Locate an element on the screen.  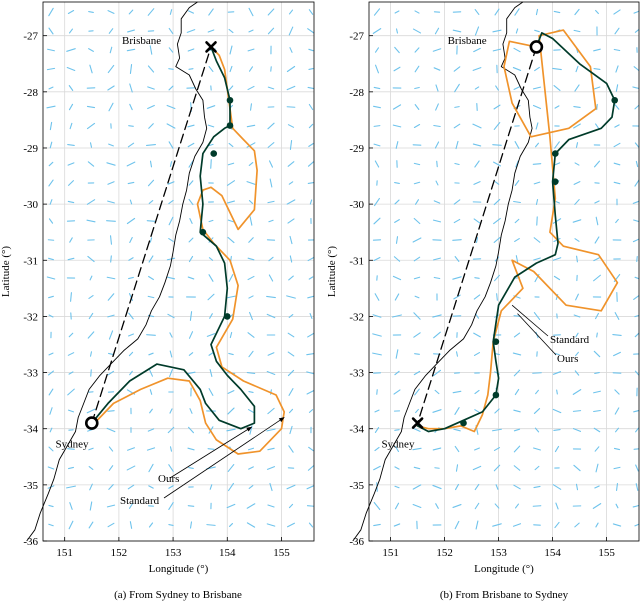
annotation-arrow-ours is located at coordinates (211, 452).